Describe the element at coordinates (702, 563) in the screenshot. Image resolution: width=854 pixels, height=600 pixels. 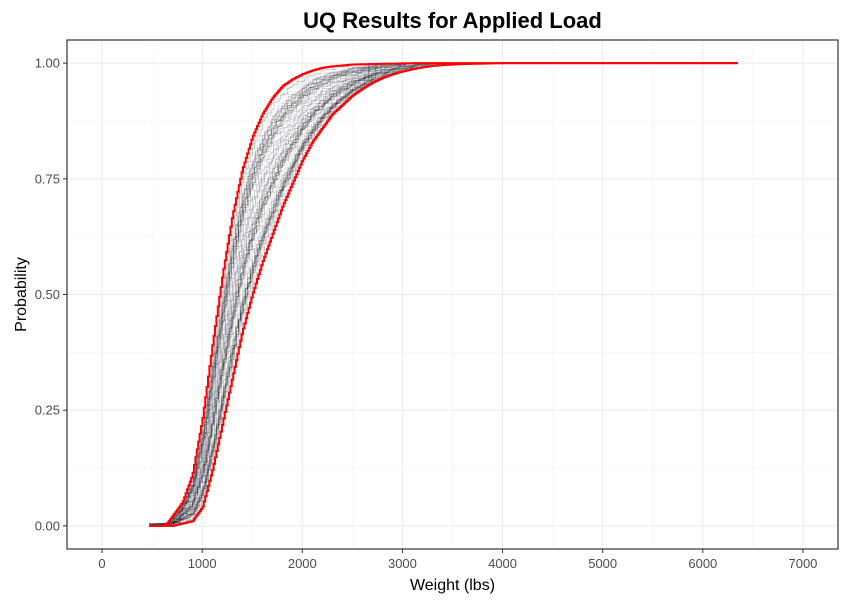
I see `x-tick-label: 6000` at that location.